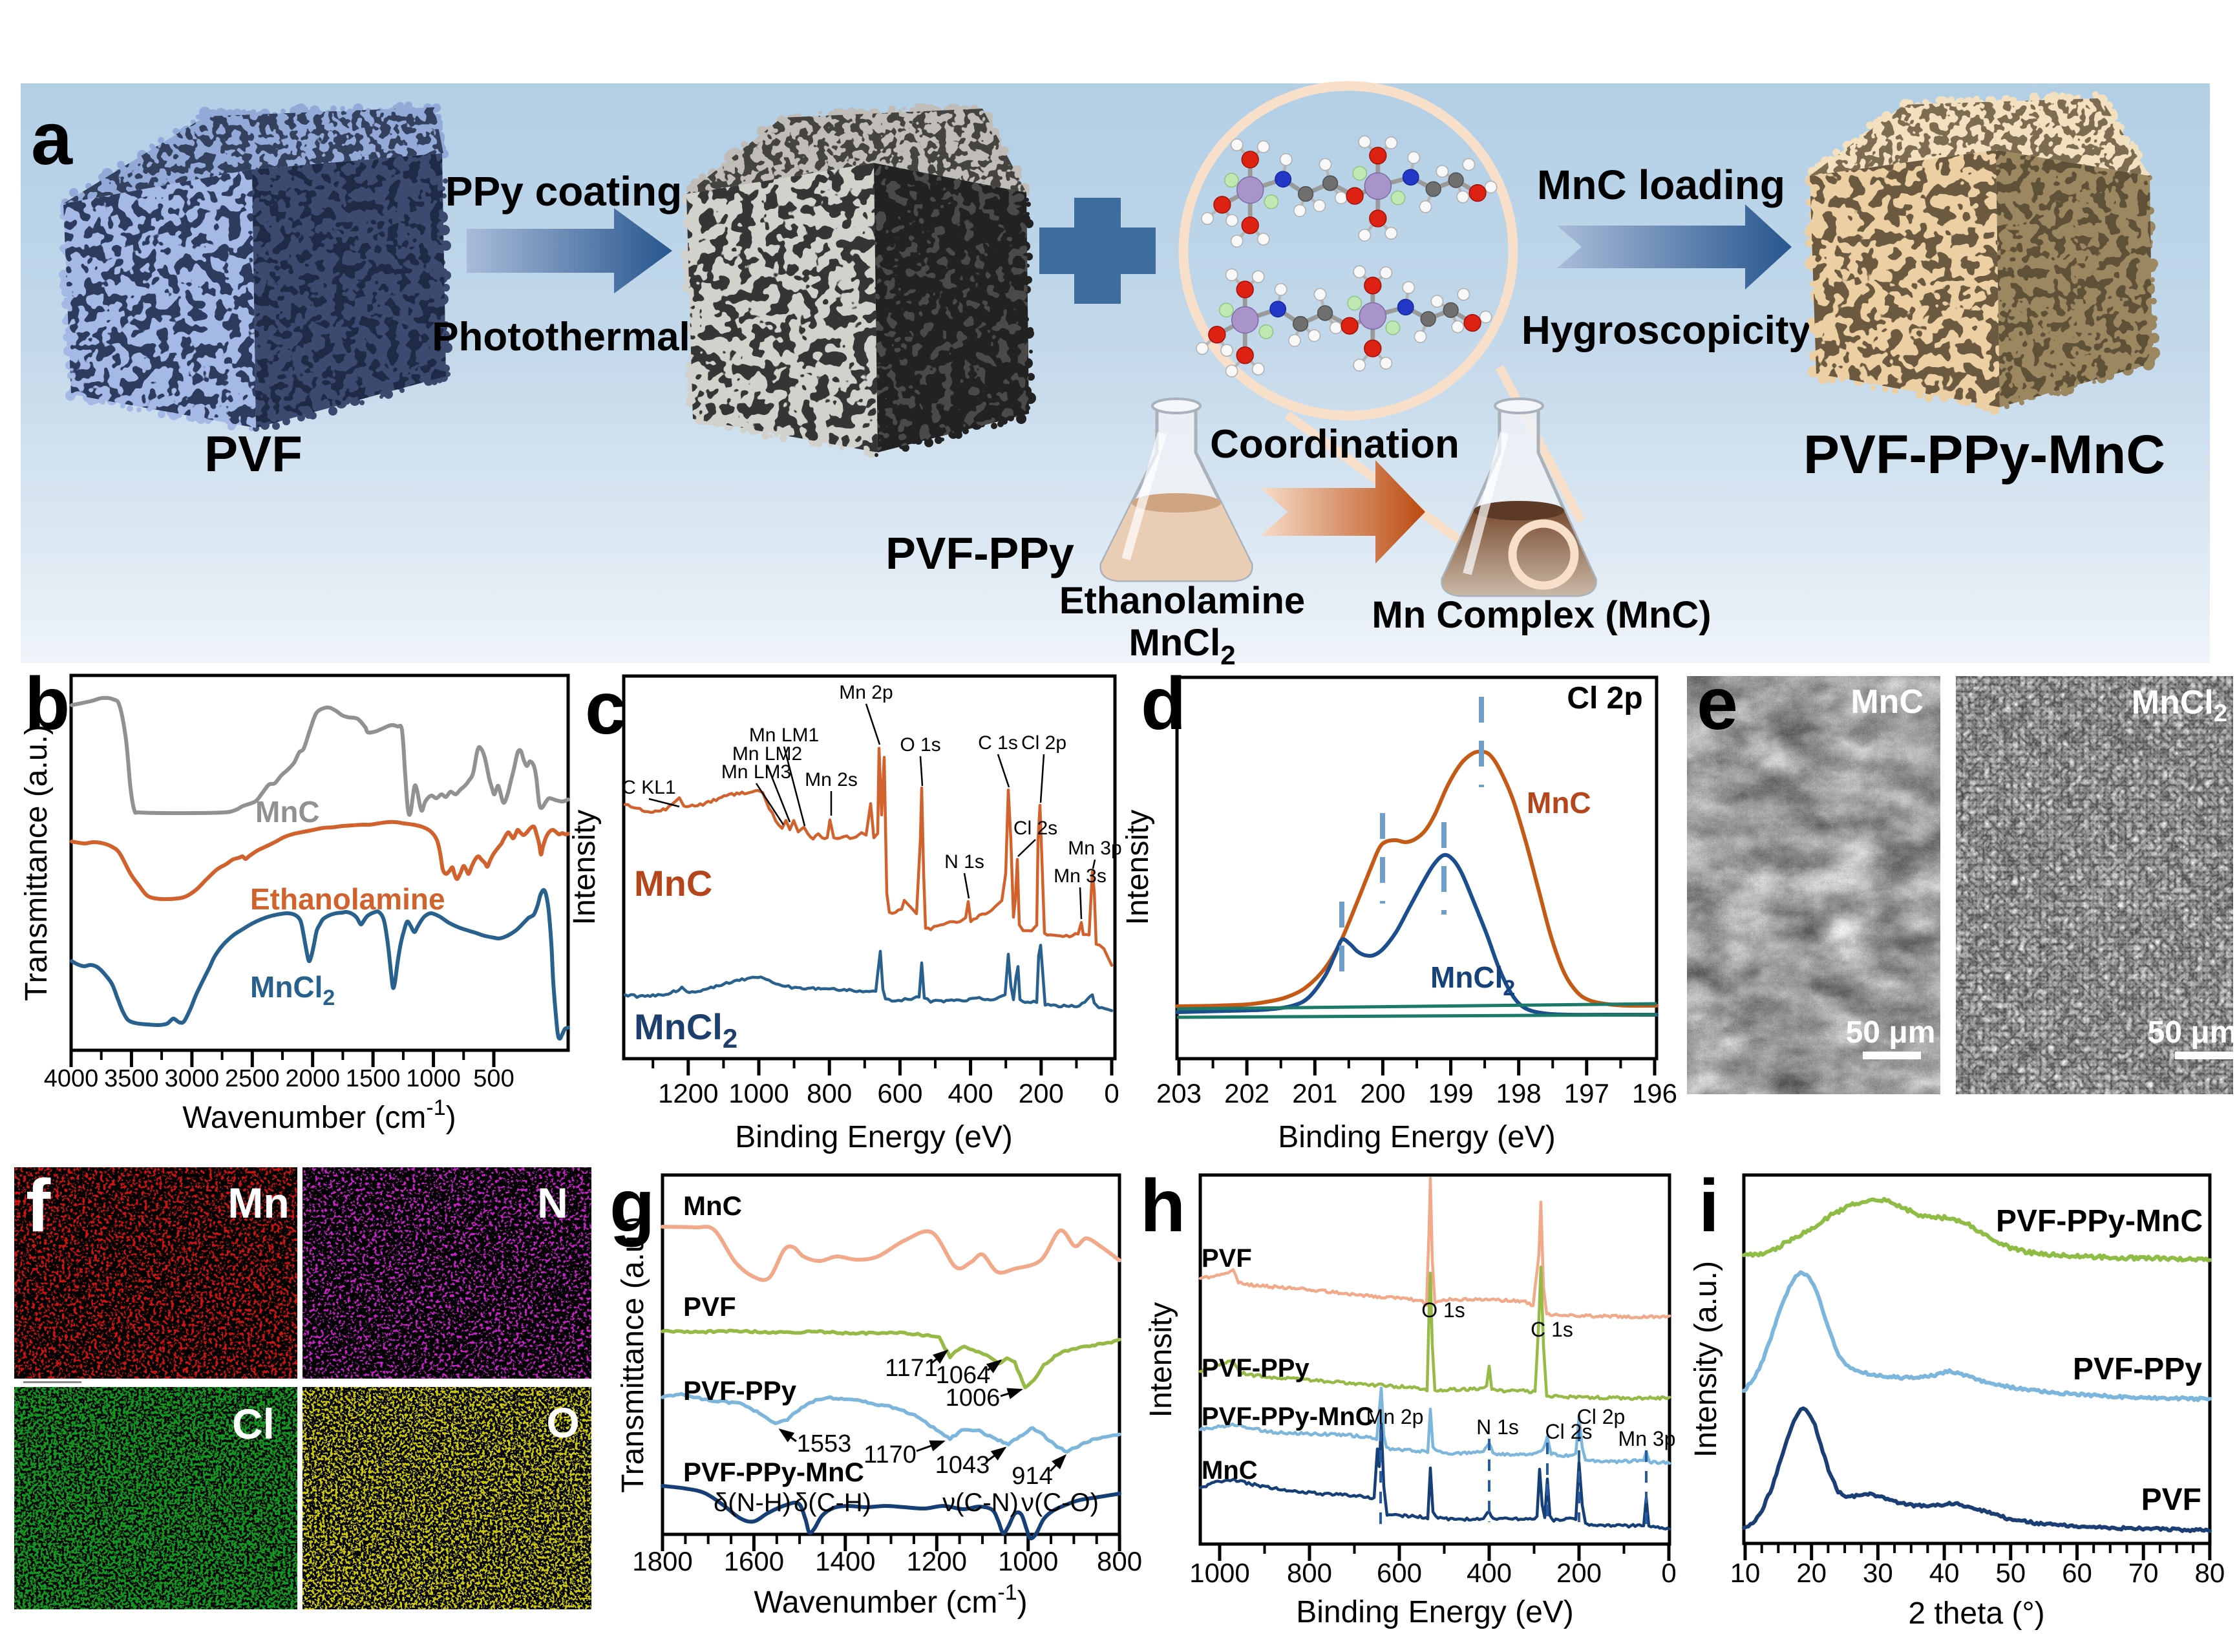  Describe the element at coordinates (313, 1078) in the screenshot. I see `svg-text: 2000` at that location.